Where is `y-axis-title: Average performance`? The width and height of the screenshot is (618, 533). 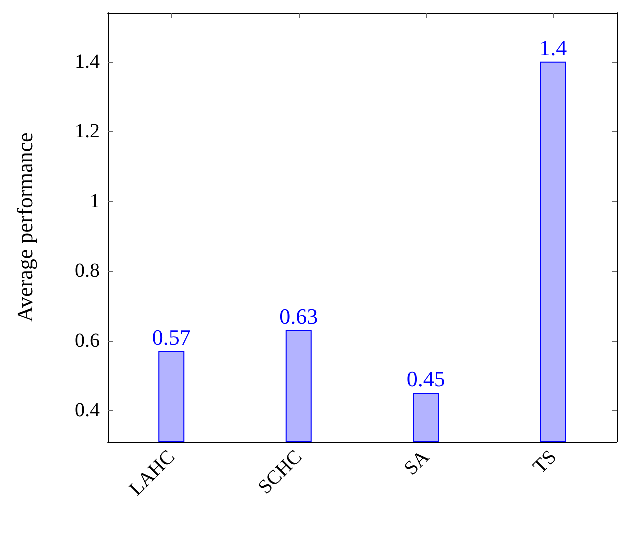 y-axis-title: Average performance is located at coordinates (25, 227).